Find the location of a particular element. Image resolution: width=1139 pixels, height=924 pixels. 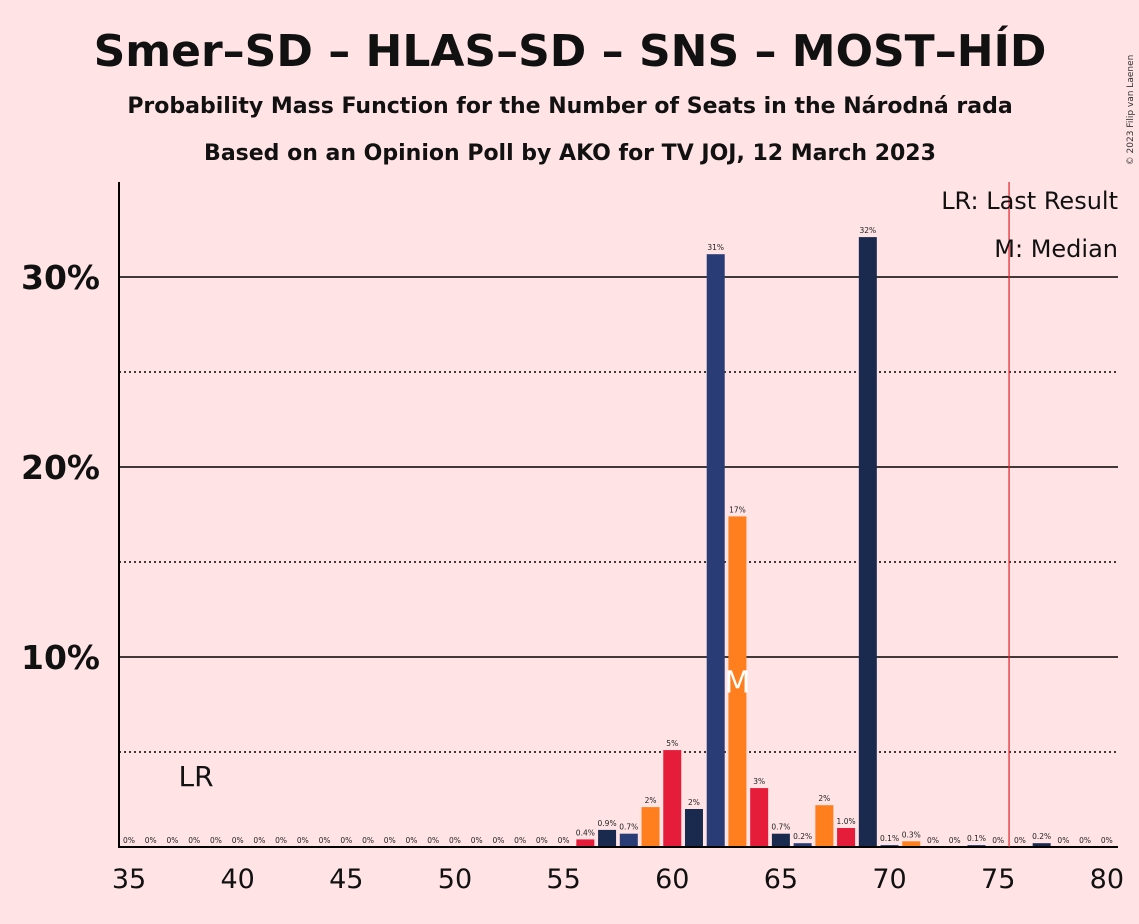

y-tick-labels: 10% 20% 30% is located at coordinates (60, 467).